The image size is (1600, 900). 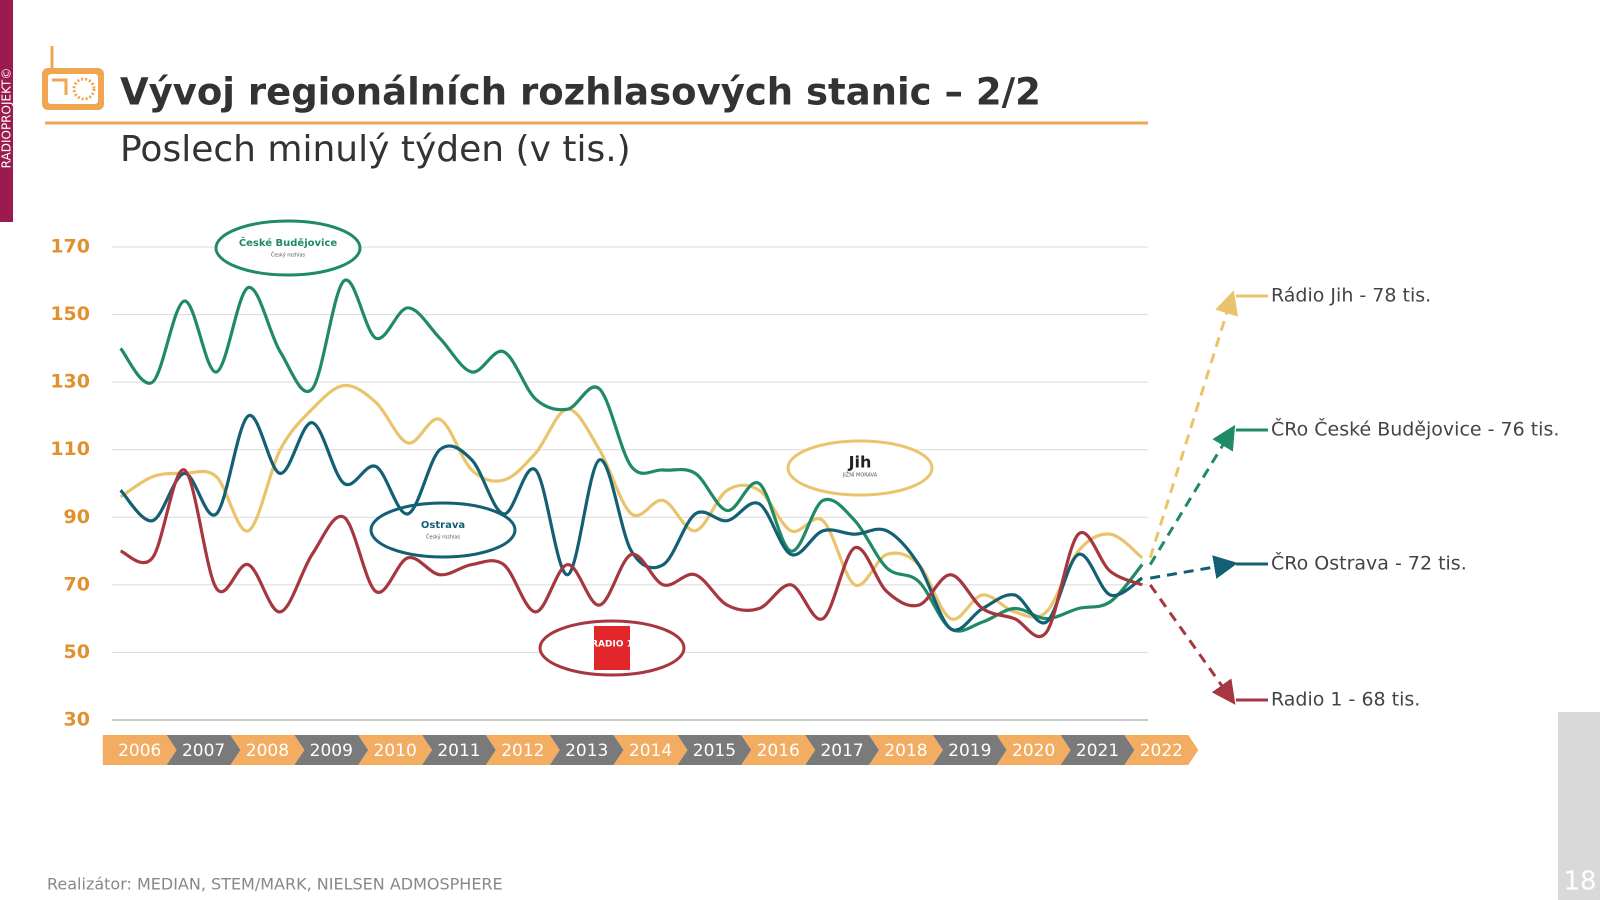 I want to click on x-tick-label: 2006, so click(x=139, y=751).